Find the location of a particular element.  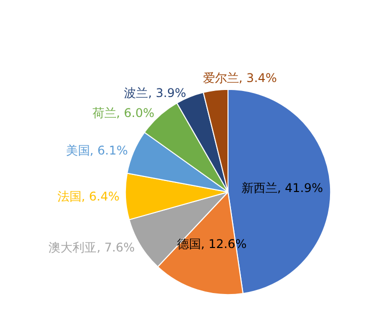

slice-label: 爱尔兰, 3.4% is located at coordinates (239, 77).